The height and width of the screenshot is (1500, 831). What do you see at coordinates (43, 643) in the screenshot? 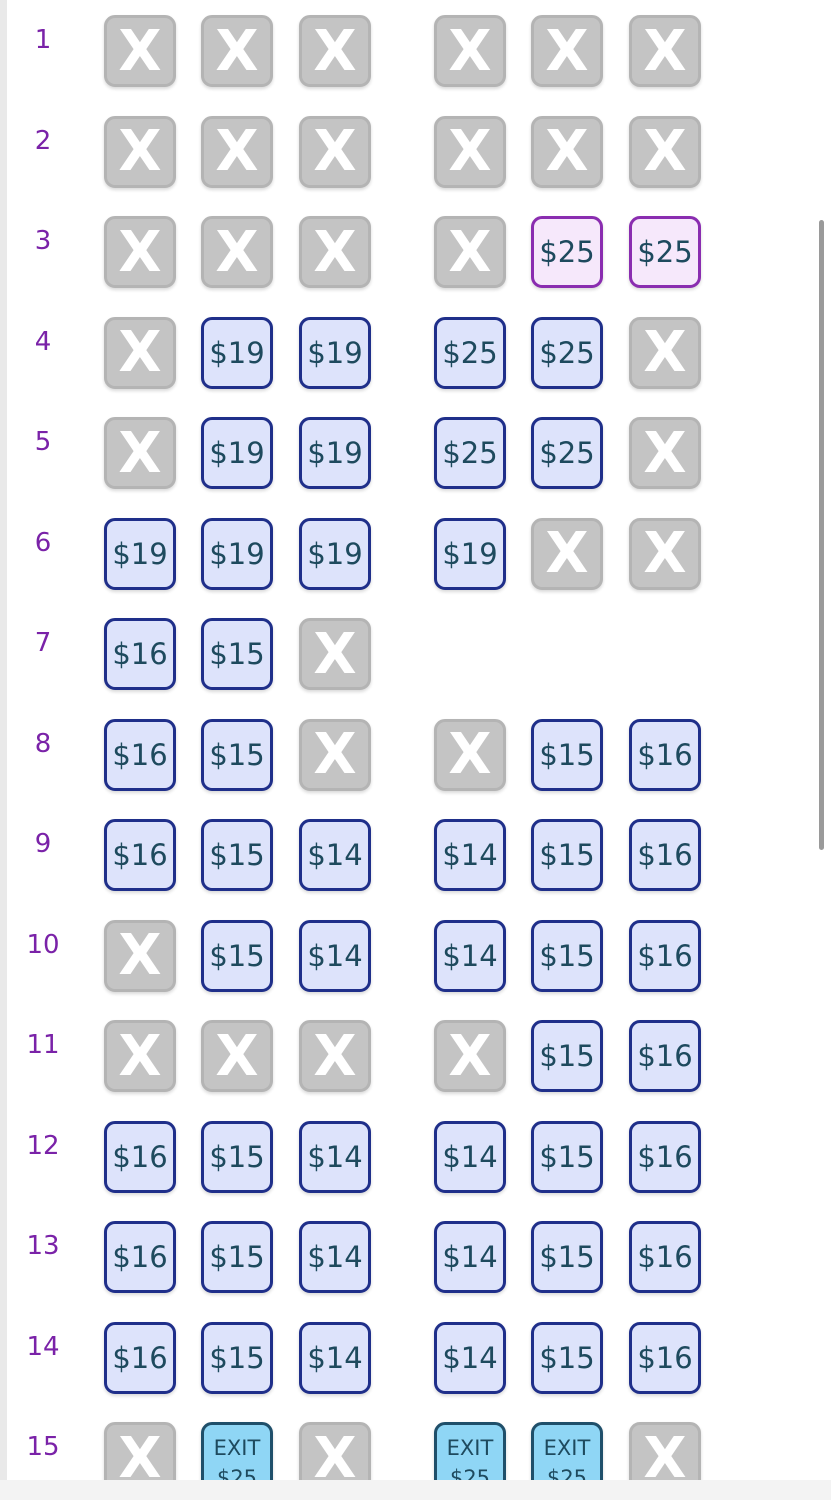
I see `row-label: 7` at bounding box center [43, 643].